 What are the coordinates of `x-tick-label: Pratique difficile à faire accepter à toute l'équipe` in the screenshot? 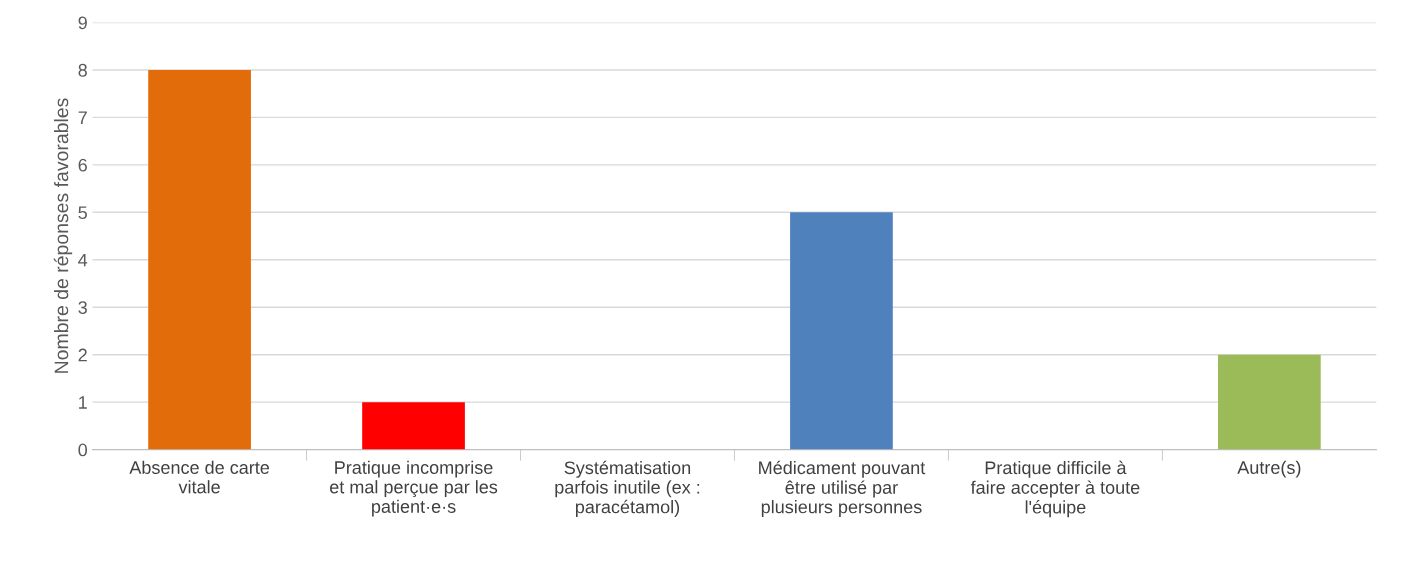 It's located at (1055, 489).